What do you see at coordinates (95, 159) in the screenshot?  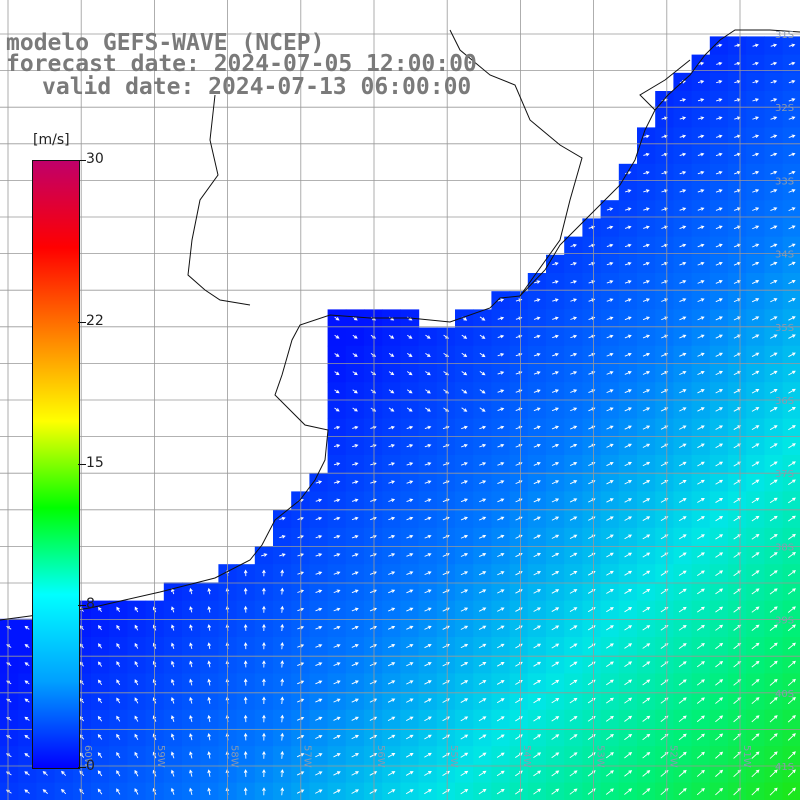 I see `colorbar-tick-label: 30` at bounding box center [95, 159].